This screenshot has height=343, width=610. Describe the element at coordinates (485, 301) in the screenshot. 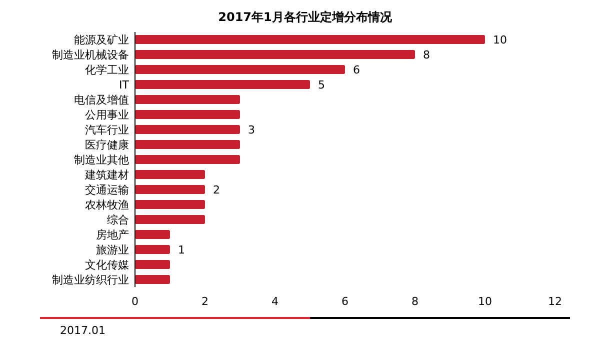

I see `x-tick-label: 10` at that location.